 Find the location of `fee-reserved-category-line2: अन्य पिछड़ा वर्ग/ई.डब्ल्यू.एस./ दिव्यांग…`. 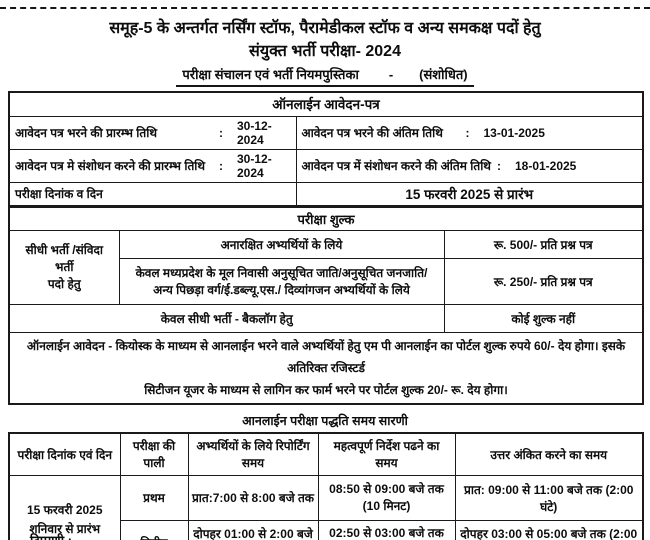

fee-reserved-category-line2: अन्य पिछड़ा वर्ग/ई.डब्ल्यू.एस./ दिव्यांग… is located at coordinates (281, 289).